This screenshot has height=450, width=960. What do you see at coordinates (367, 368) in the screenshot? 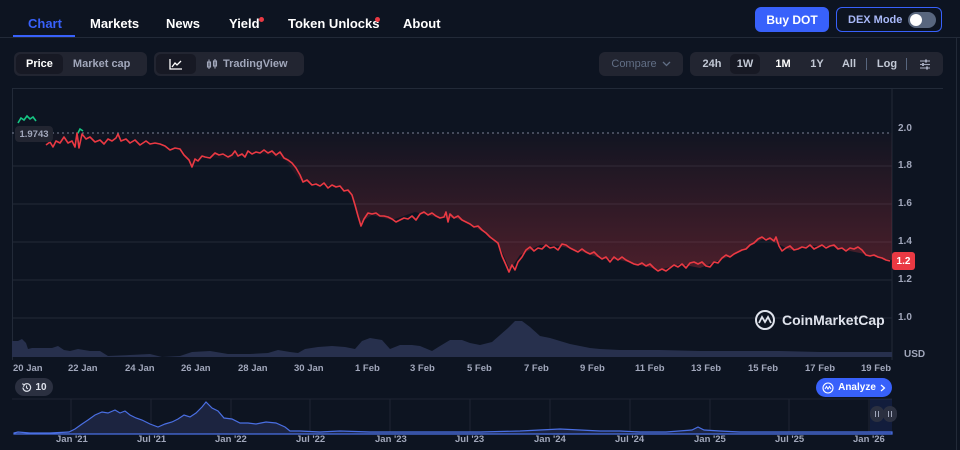
I see `x-tick: 1 Feb` at bounding box center [367, 368].